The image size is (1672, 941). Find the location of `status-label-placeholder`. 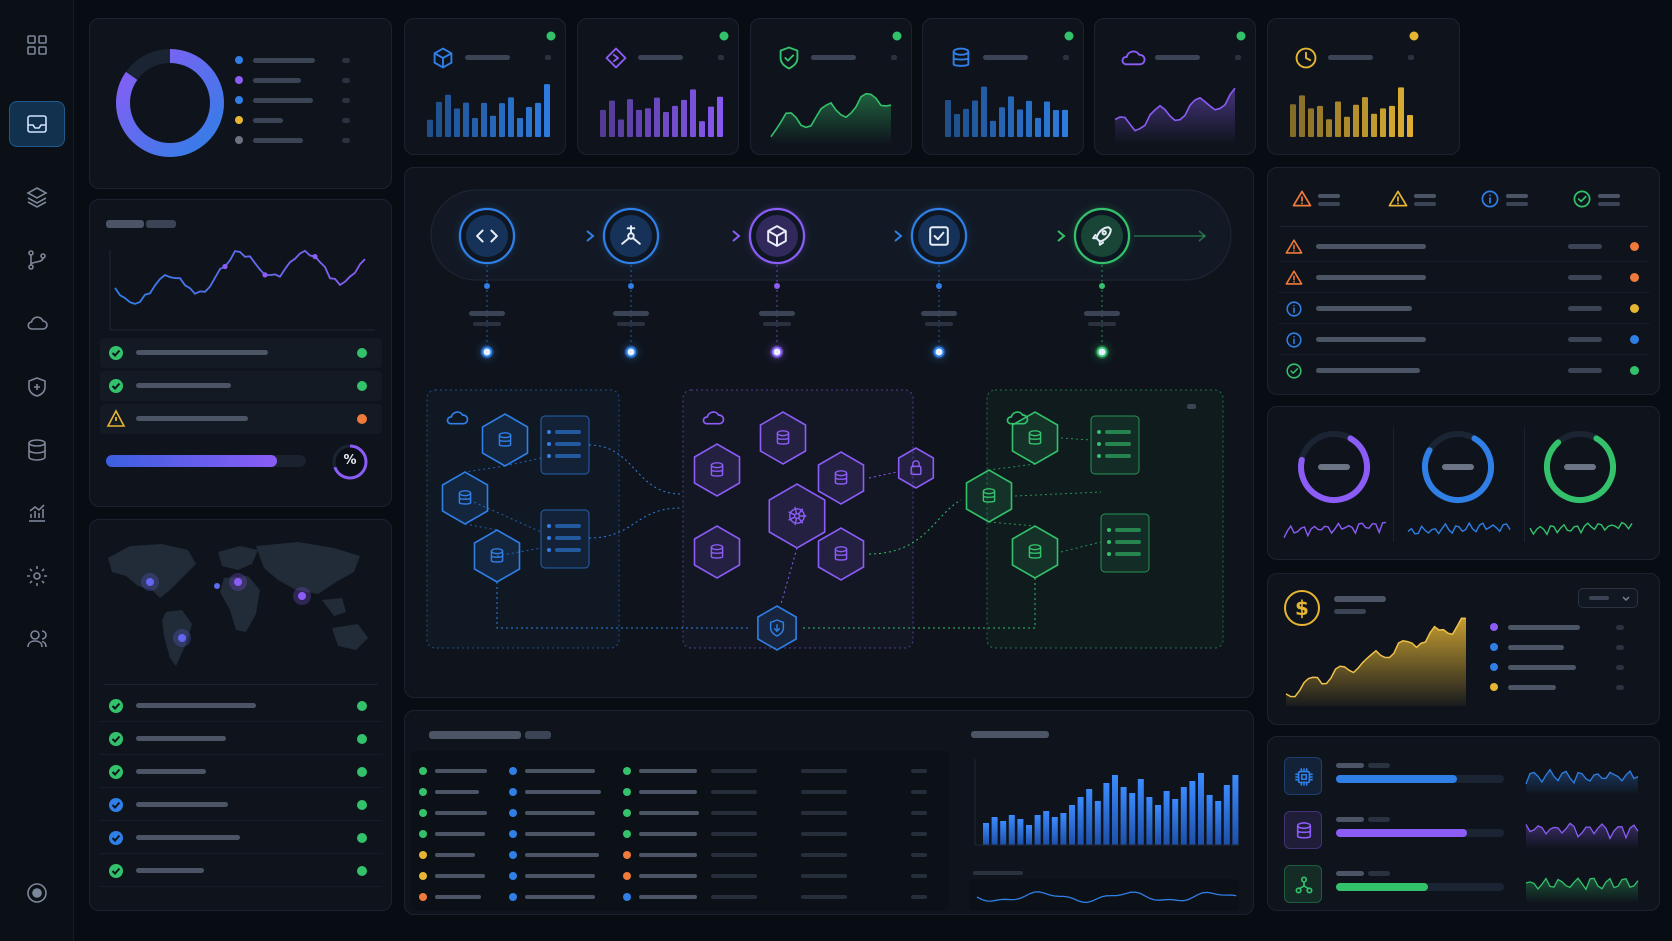

status-label-placeholder is located at coordinates (183, 385).